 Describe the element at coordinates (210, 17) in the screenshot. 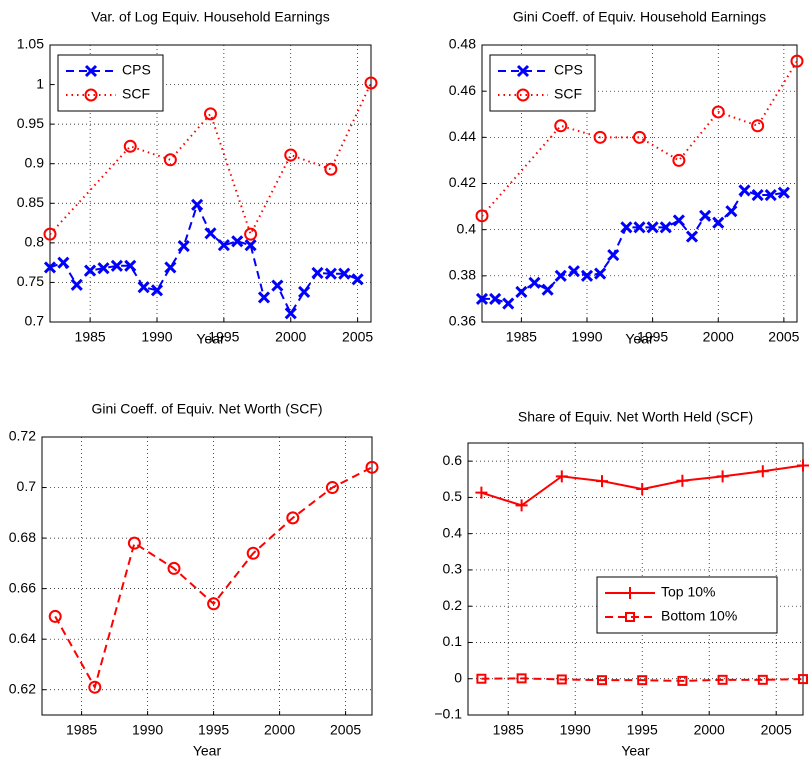

I see `chart-title: Var. of Log Equiv. Household Earnings` at that location.